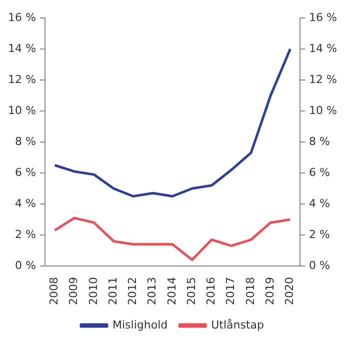 The image size is (345, 341). I want to click on y-tick-label: 12 %, so click(22, 79).